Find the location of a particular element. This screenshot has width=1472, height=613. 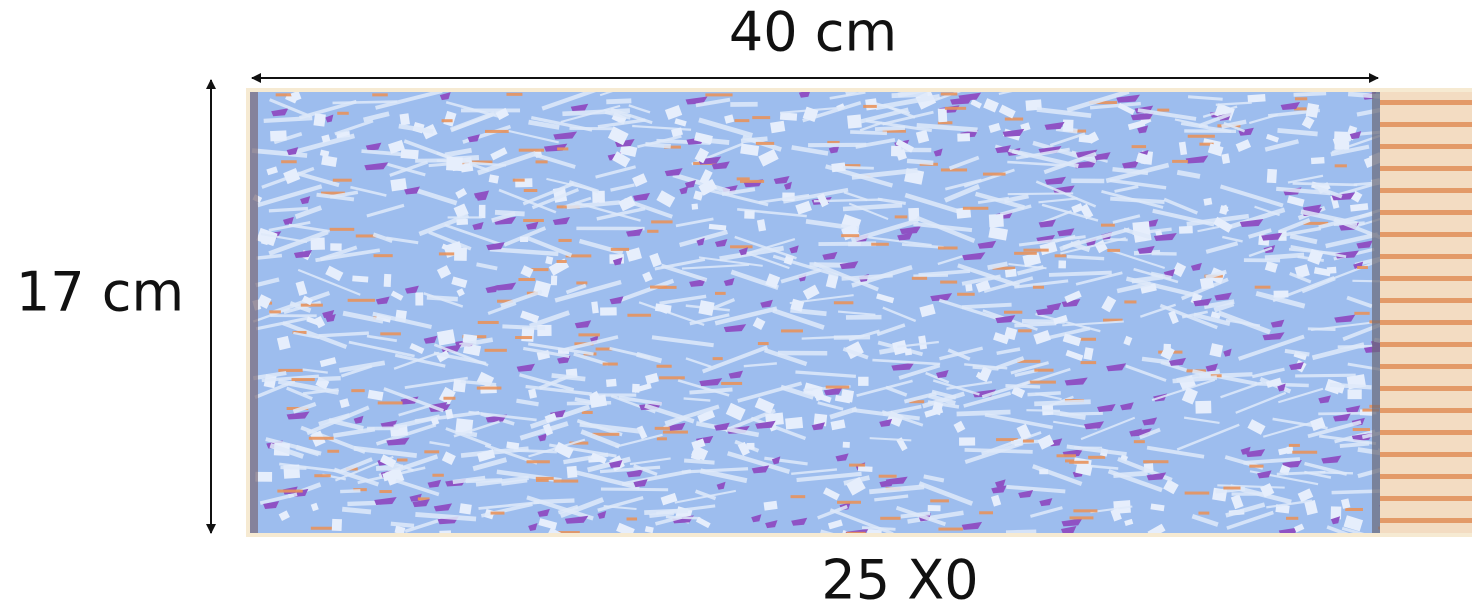

stripe is located at coordinates (1426, 234).